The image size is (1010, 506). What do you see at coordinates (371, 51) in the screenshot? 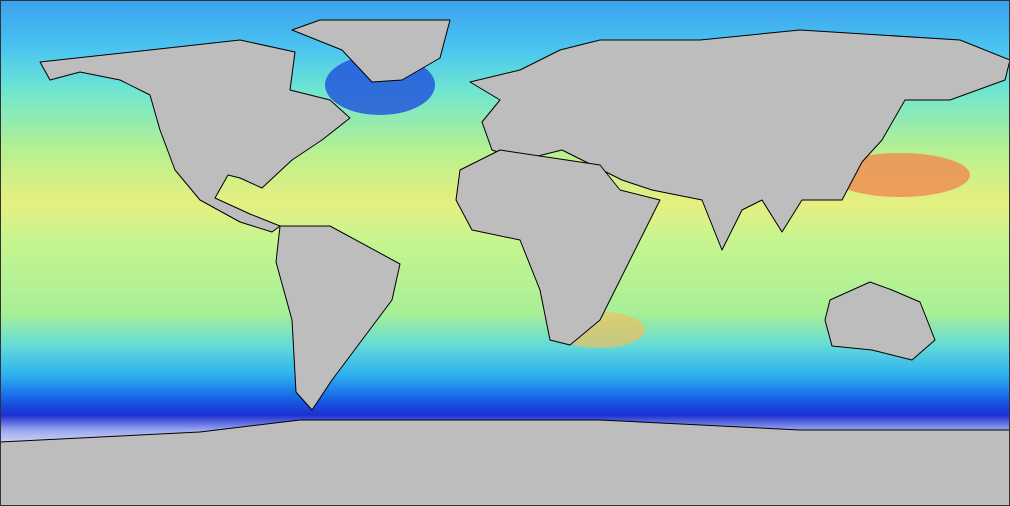
I see `greenland` at bounding box center [371, 51].